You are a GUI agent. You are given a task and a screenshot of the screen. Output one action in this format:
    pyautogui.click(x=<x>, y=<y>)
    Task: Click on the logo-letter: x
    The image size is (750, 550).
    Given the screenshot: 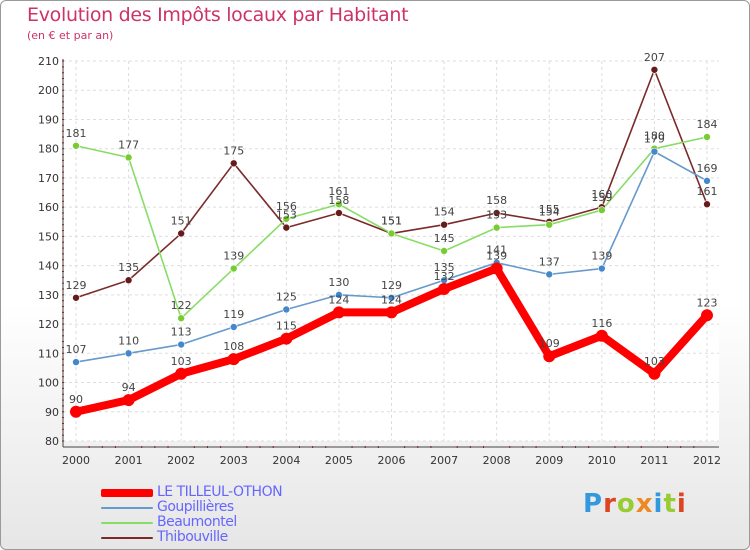 What is the action you would take?
    pyautogui.click(x=644, y=504)
    